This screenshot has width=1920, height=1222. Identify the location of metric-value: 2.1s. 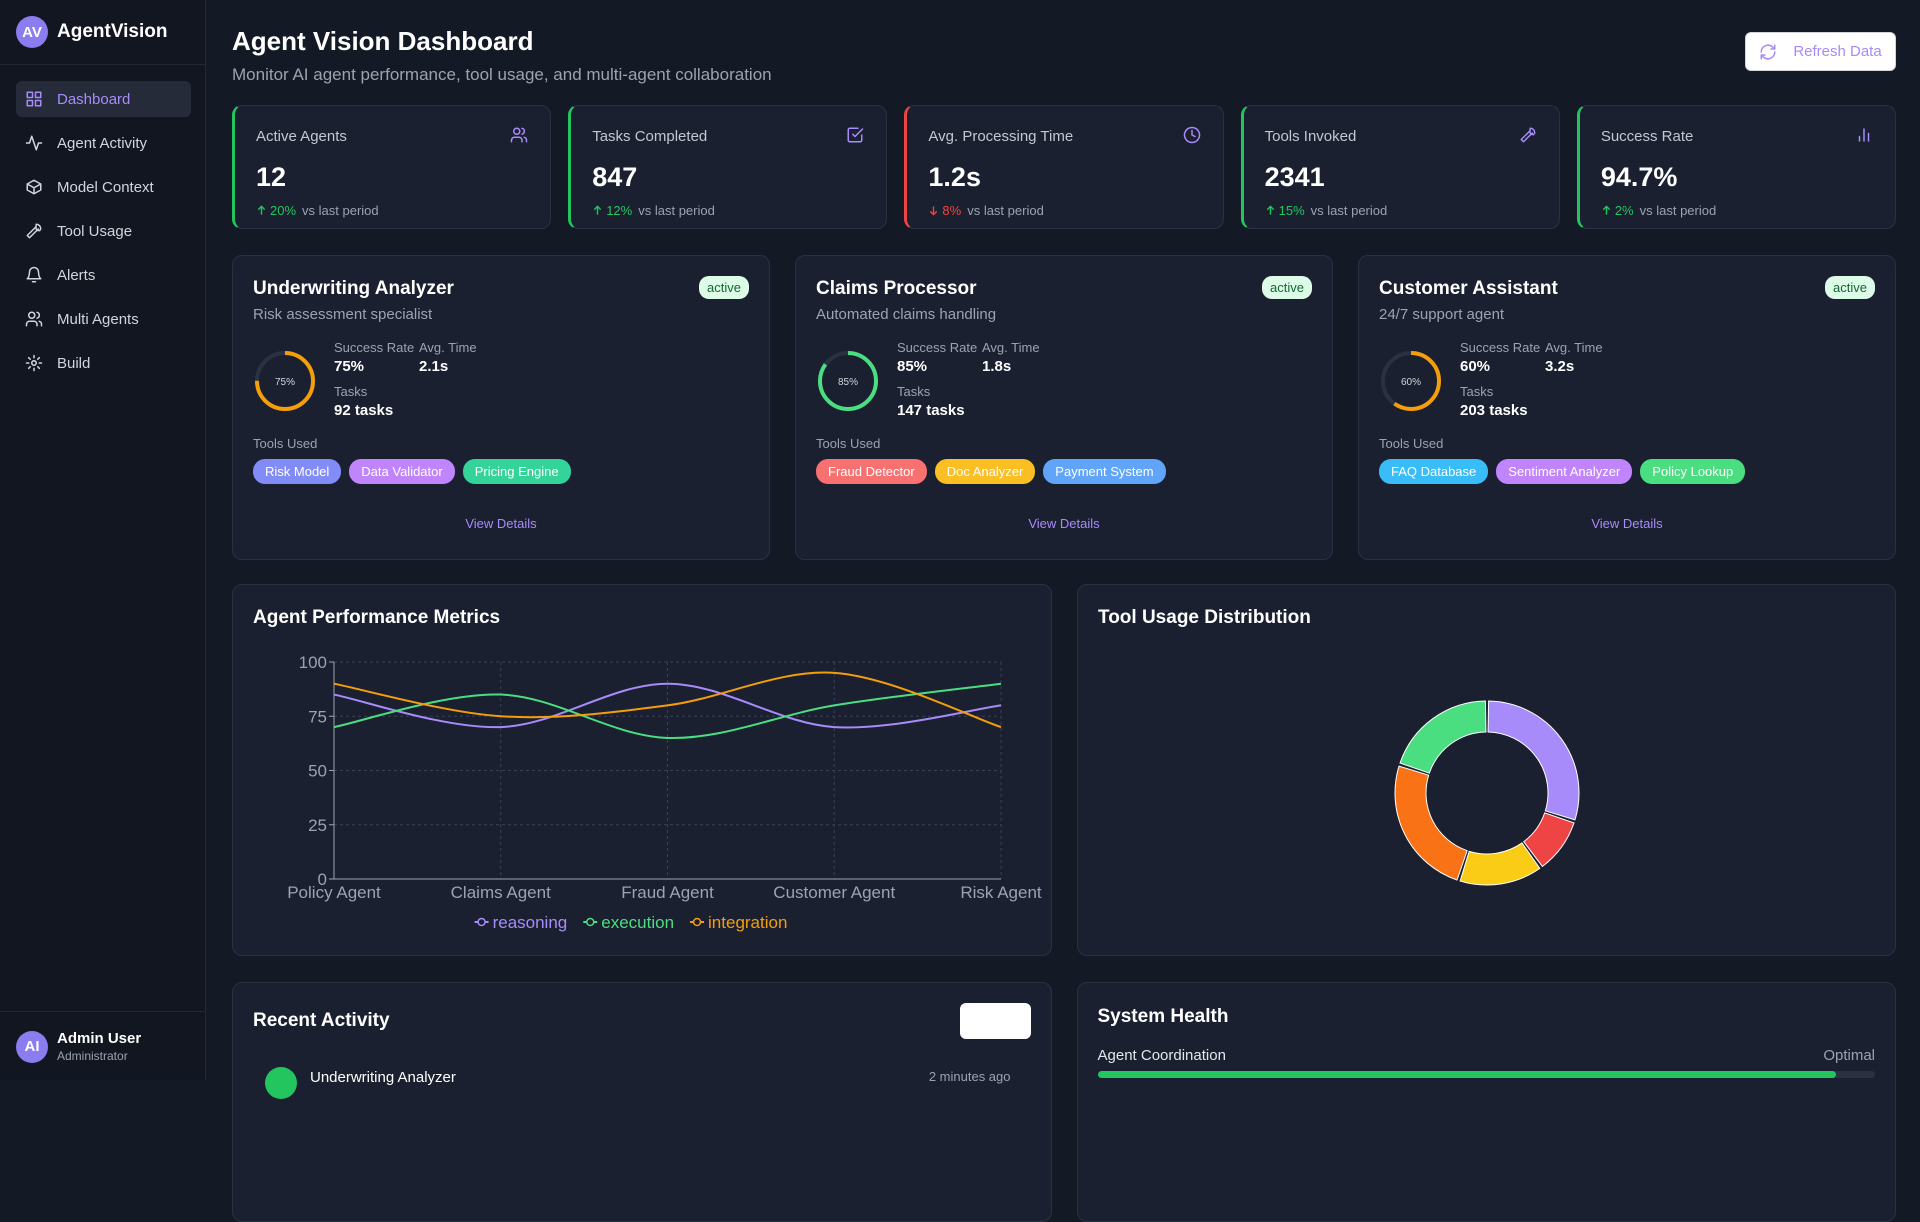
(434, 366).